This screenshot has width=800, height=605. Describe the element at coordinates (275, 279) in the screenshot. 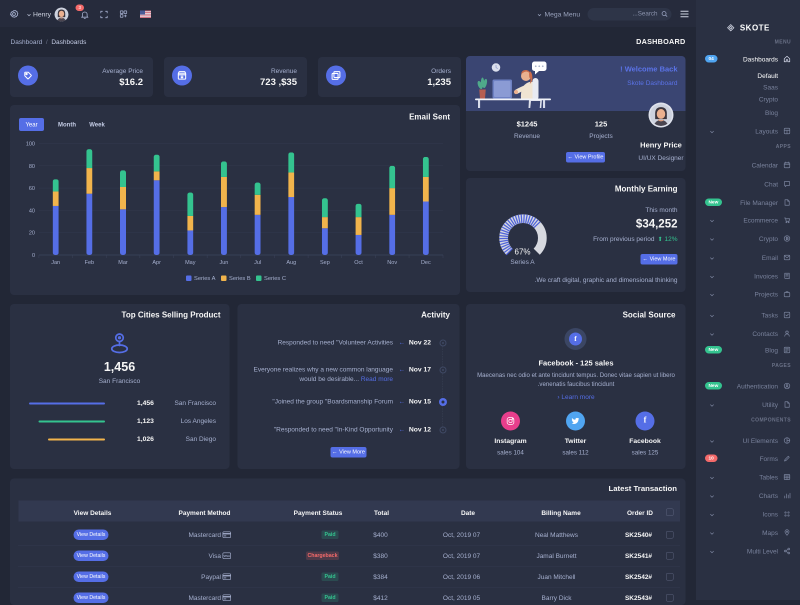

I see `svg-text: Series C` at that location.